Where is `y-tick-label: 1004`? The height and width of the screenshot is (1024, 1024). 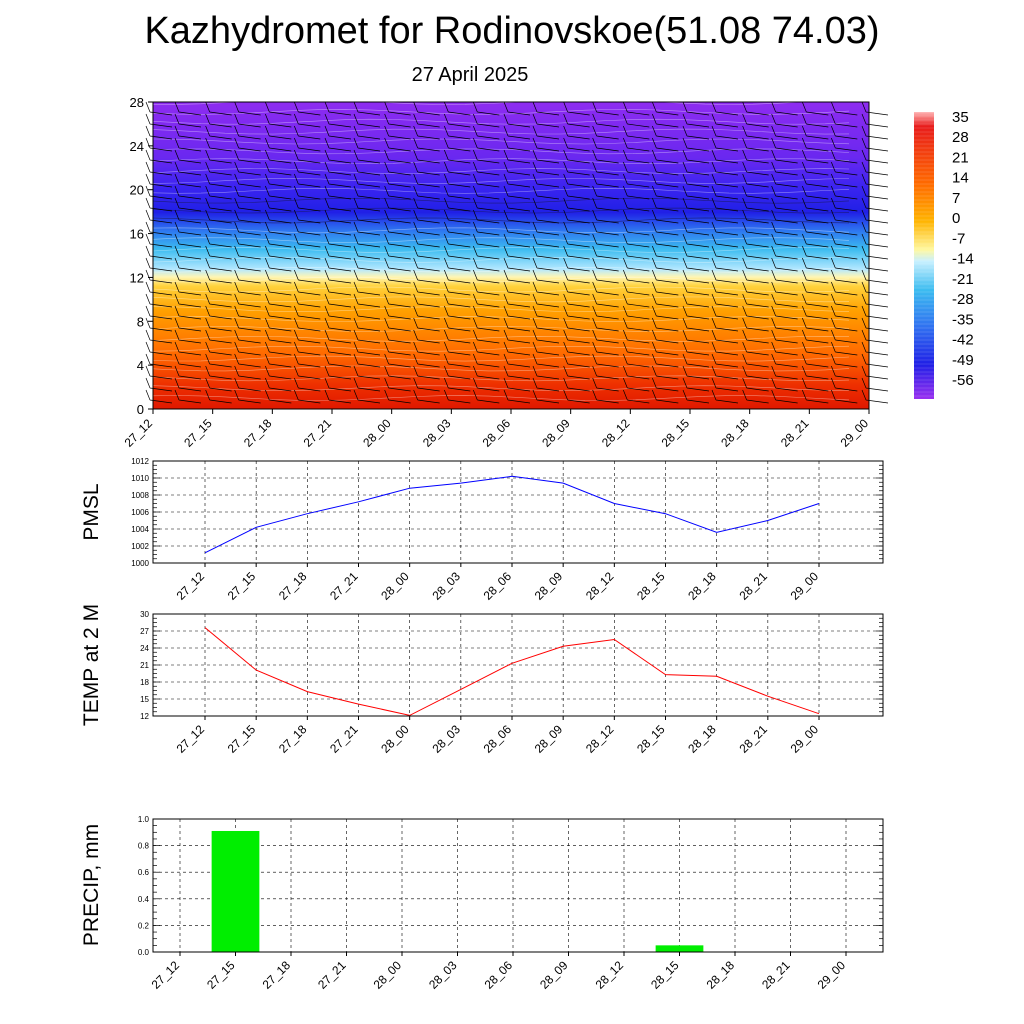
y-tick-label: 1004 is located at coordinates (140, 529).